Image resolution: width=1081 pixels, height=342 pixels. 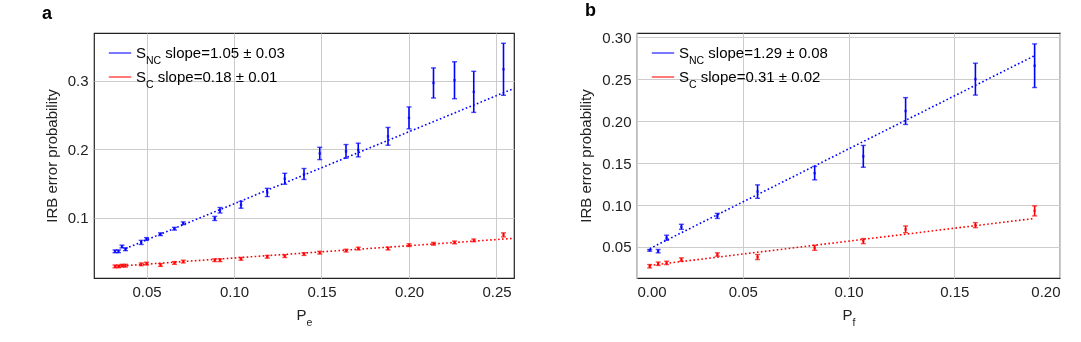 I want to click on chart-title: b, so click(x=590, y=10).